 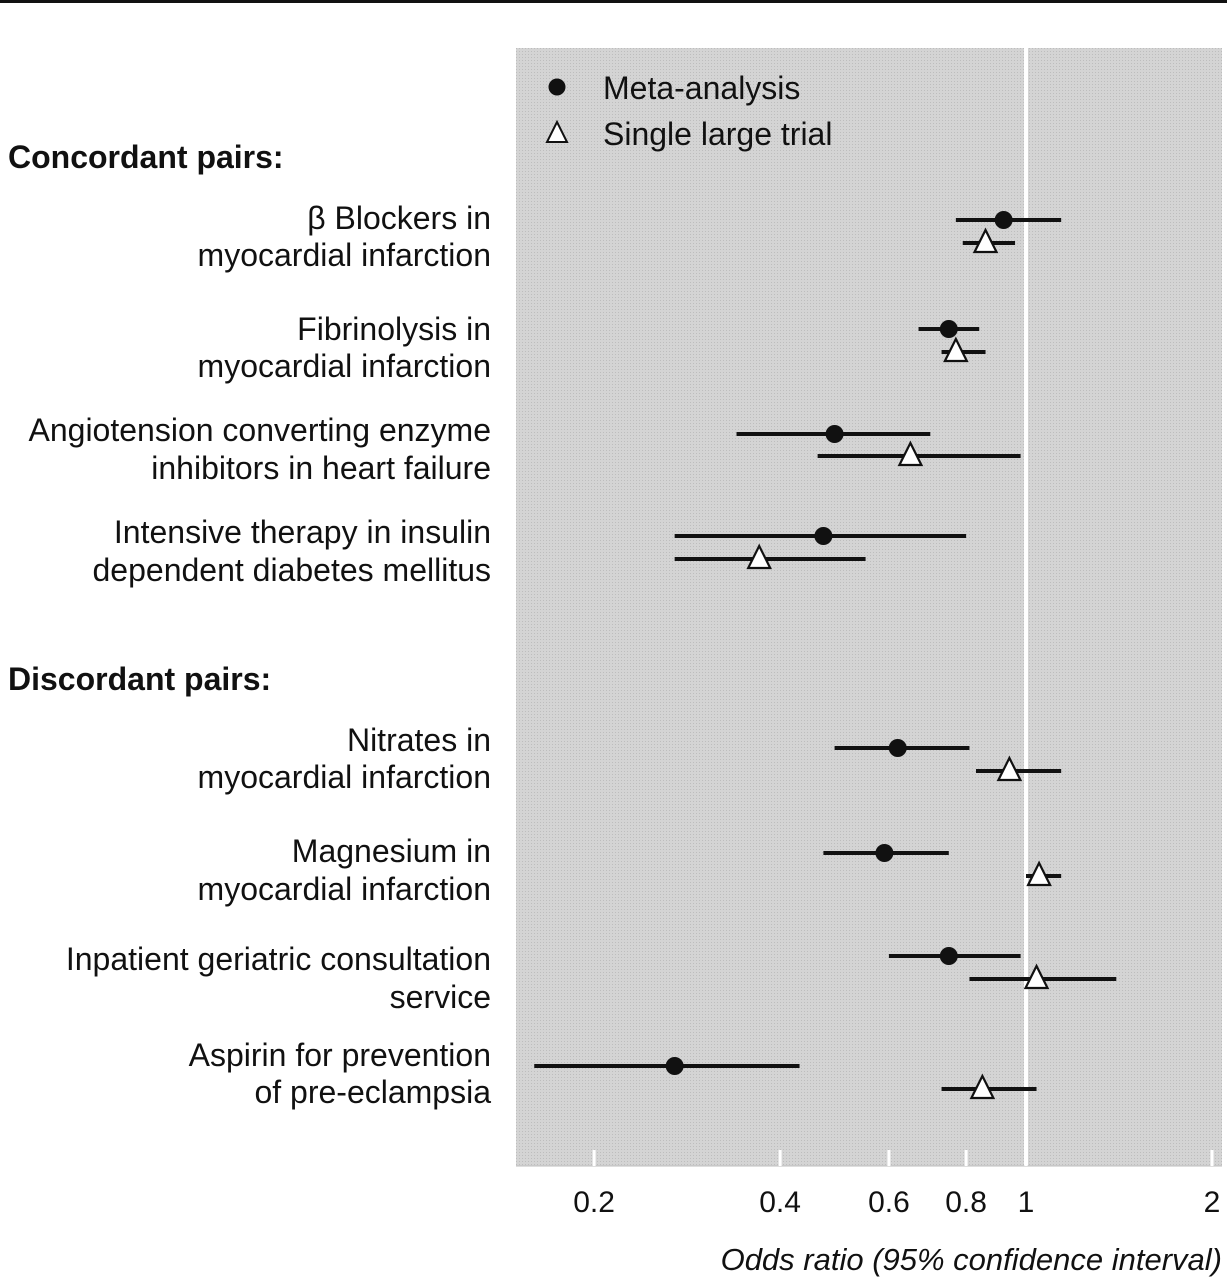 What do you see at coordinates (688, 111) in the screenshot?
I see `legend: Meta-analysis Single large trial` at bounding box center [688, 111].